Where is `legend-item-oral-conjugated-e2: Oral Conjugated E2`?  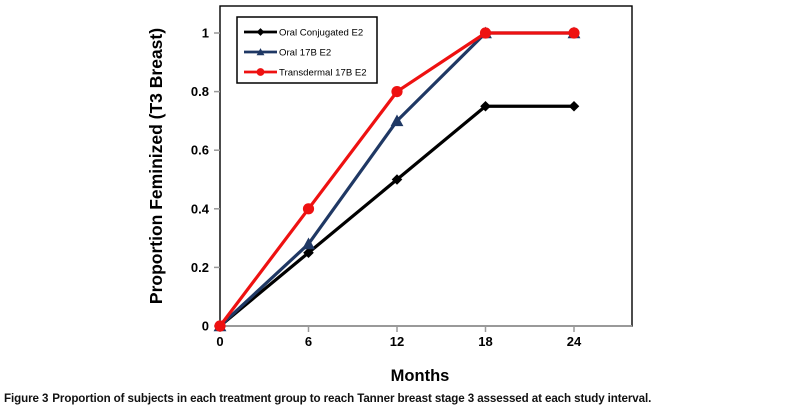
legend-item-oral-conjugated-e2: Oral Conjugated E2 is located at coordinates (303, 33).